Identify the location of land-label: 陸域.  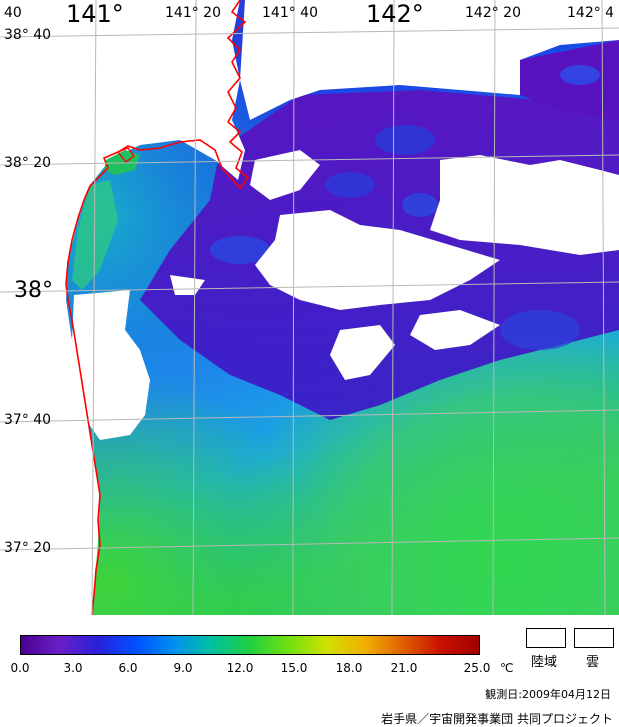
(544, 662).